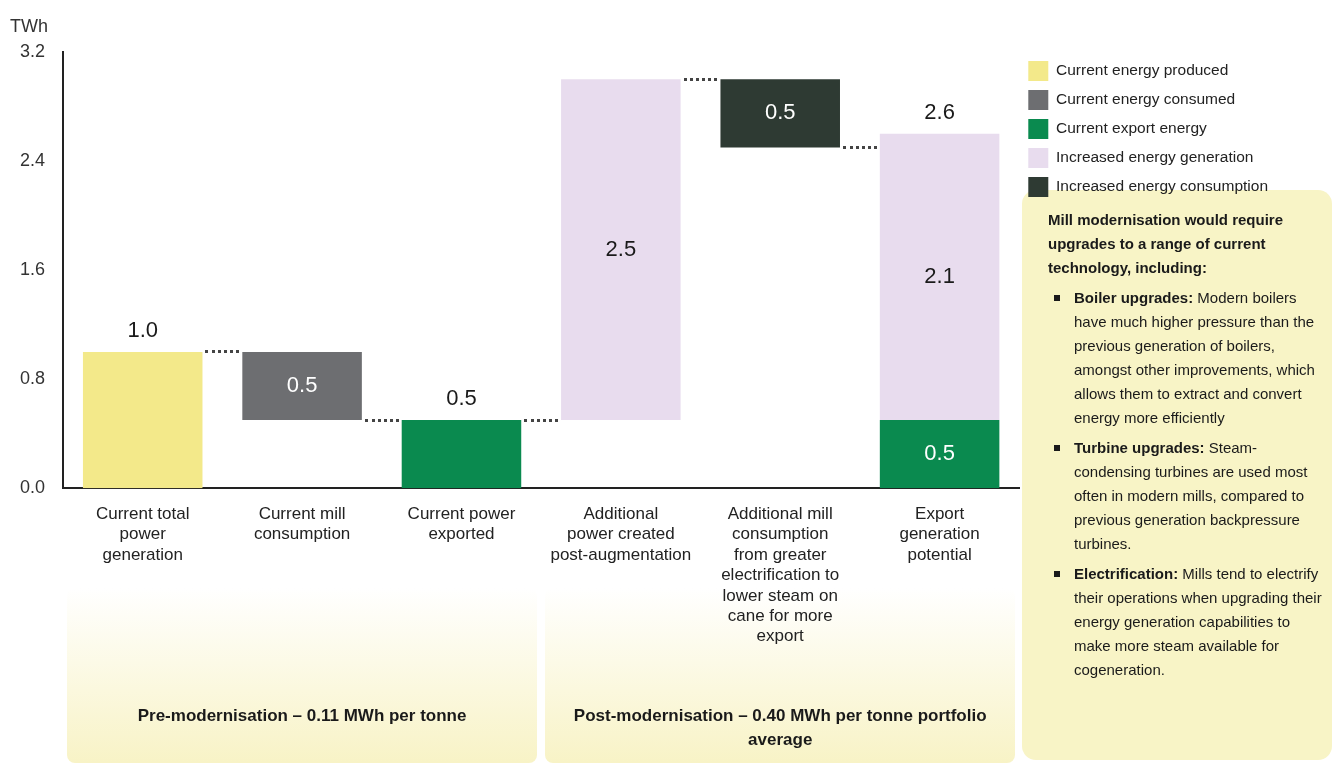 The height and width of the screenshot is (763, 1333). I want to click on legend-label: Current export energy, so click(1132, 128).